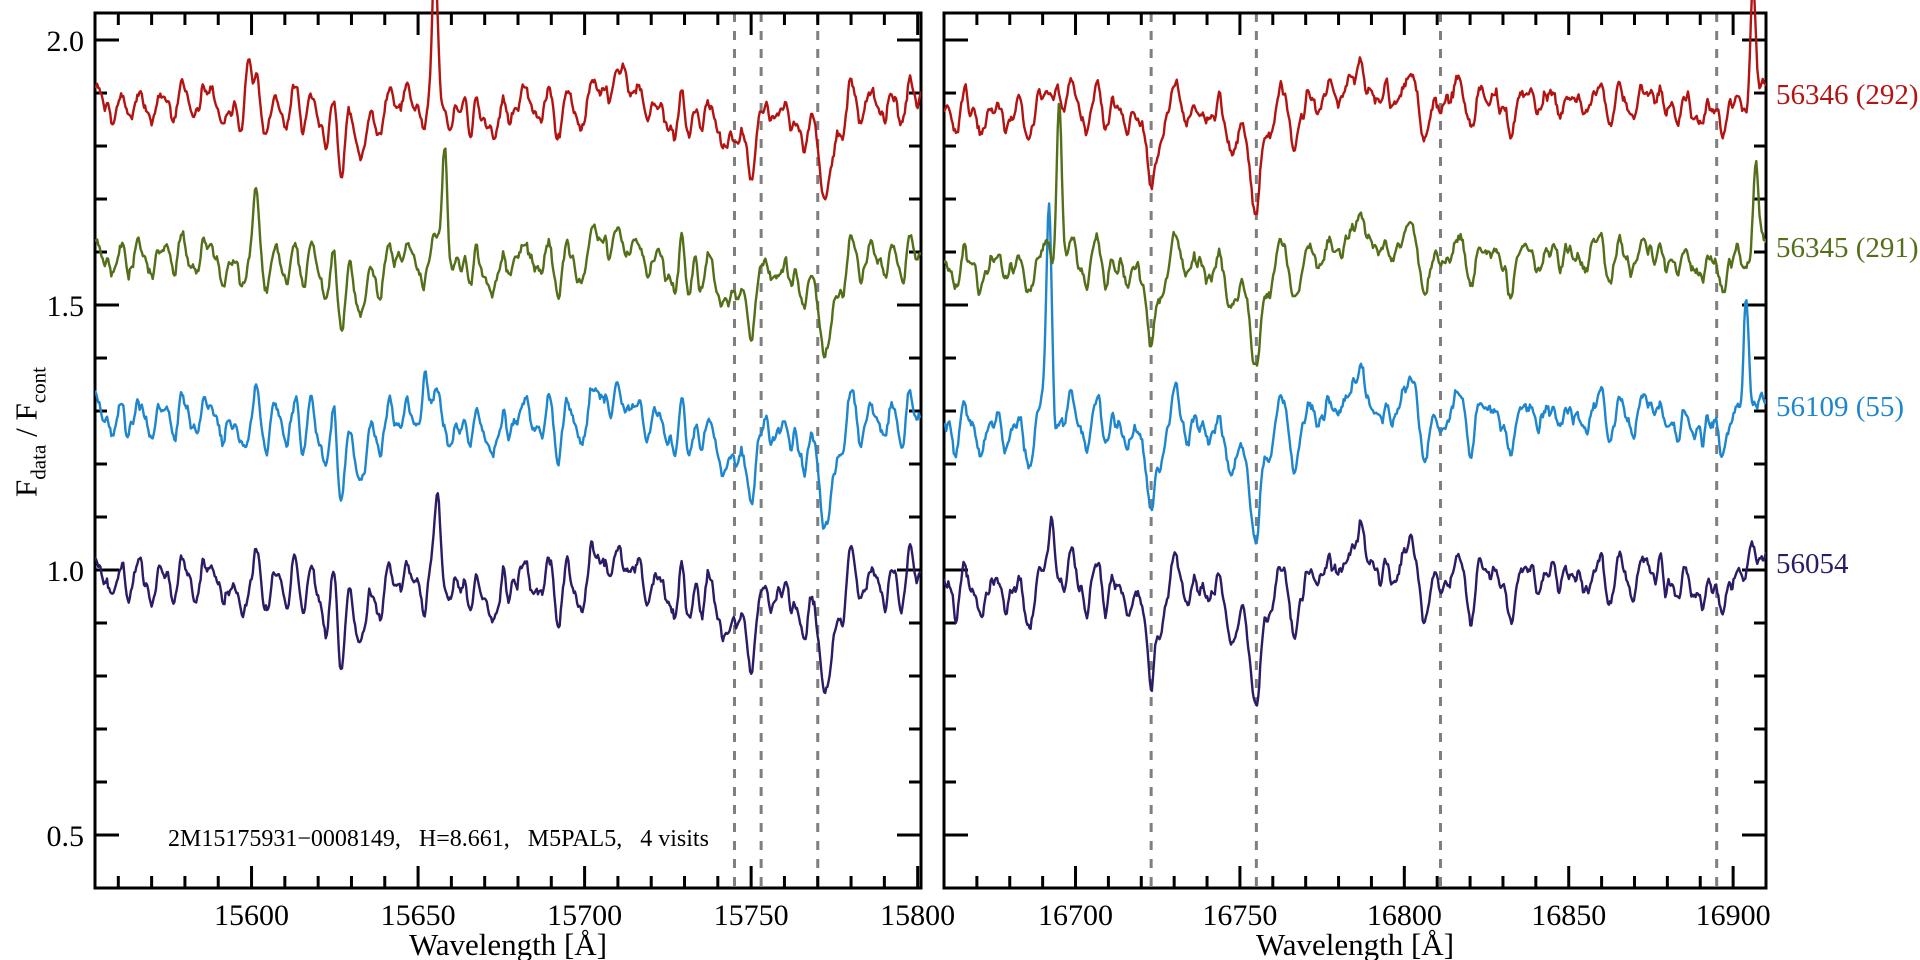 This screenshot has width=1920, height=960. I want to click on x-axis-labels-left: 15600 15650 15700 15750 15800 Wavelength [Å], so click(584, 929).